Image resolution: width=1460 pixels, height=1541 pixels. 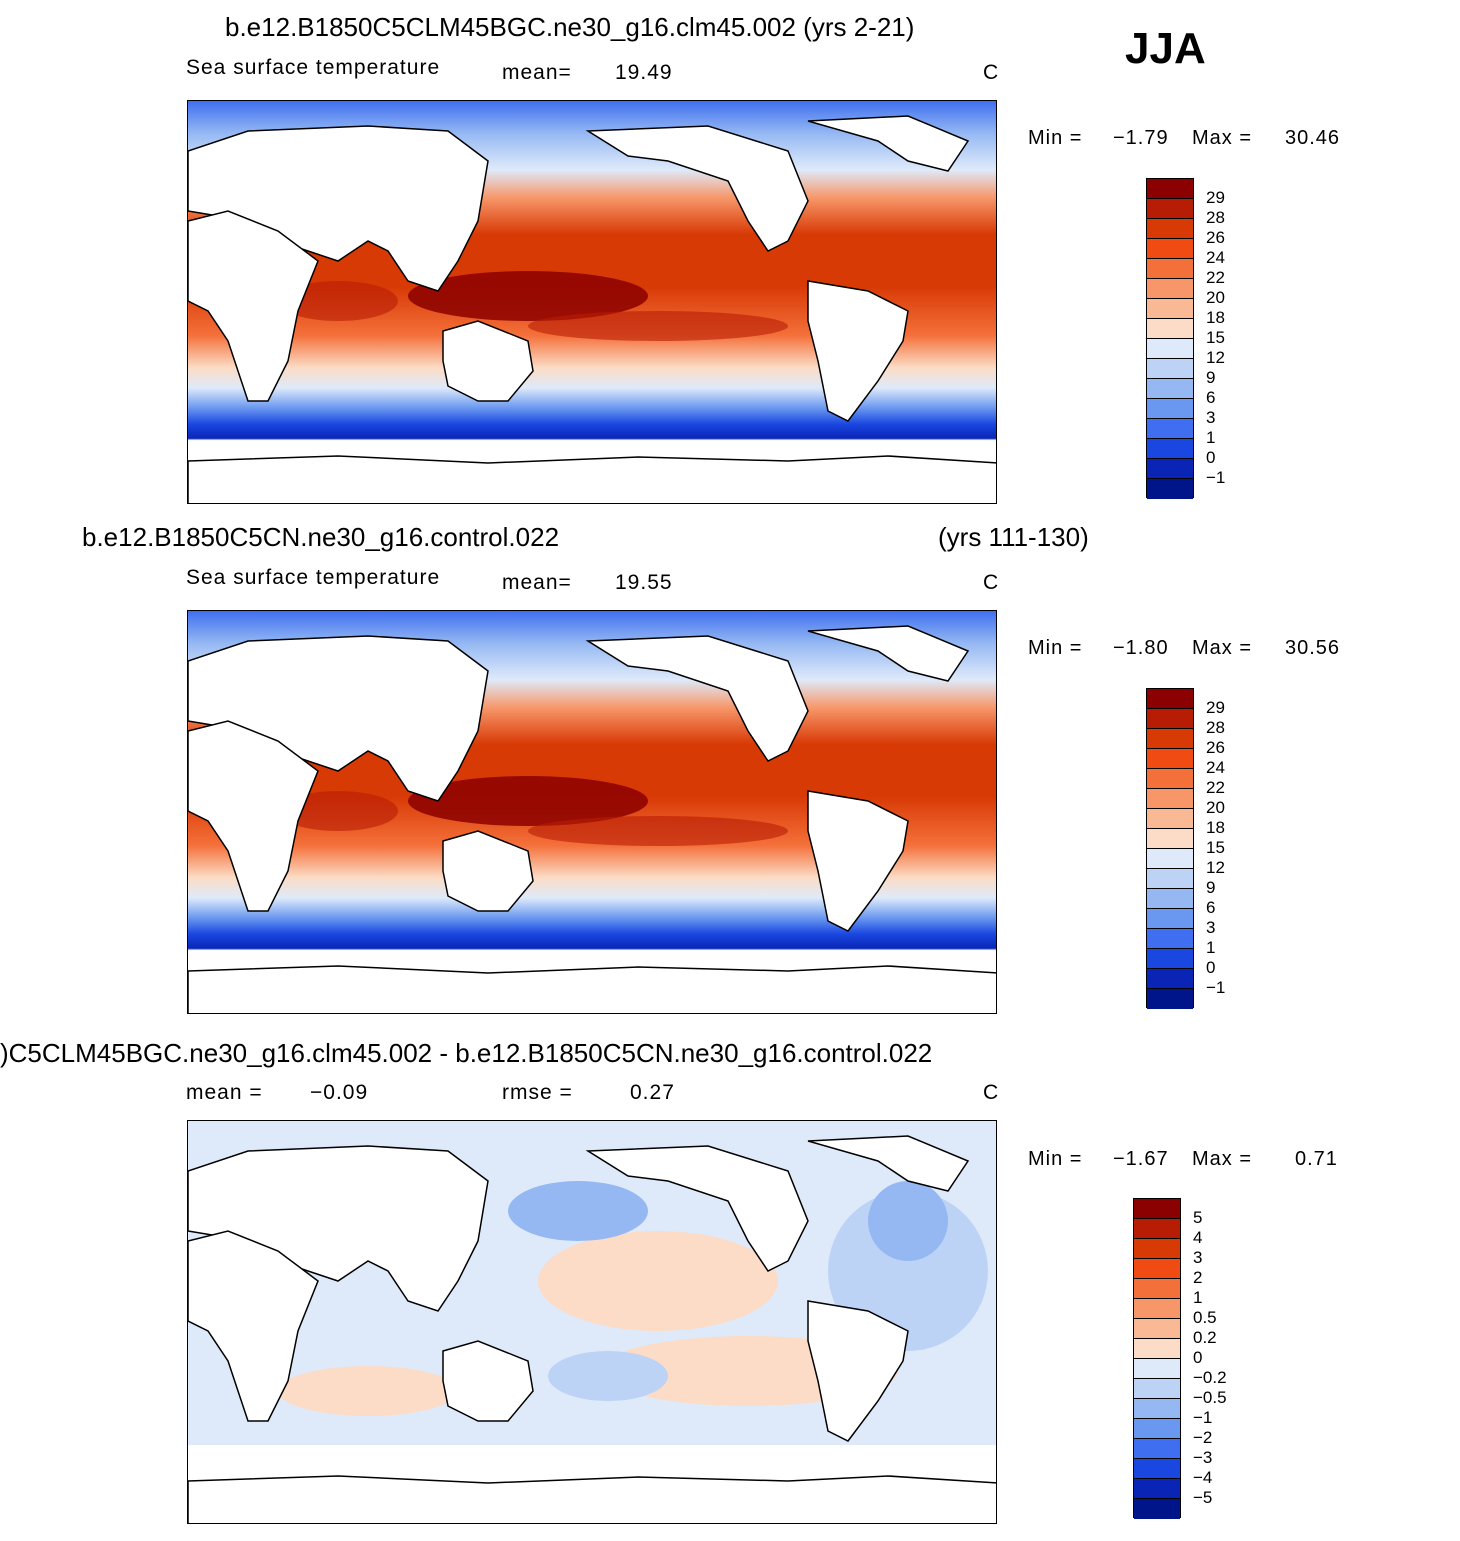 What do you see at coordinates (1215, 747) in the screenshot?
I see `colorbar-tick-label: 26` at bounding box center [1215, 747].